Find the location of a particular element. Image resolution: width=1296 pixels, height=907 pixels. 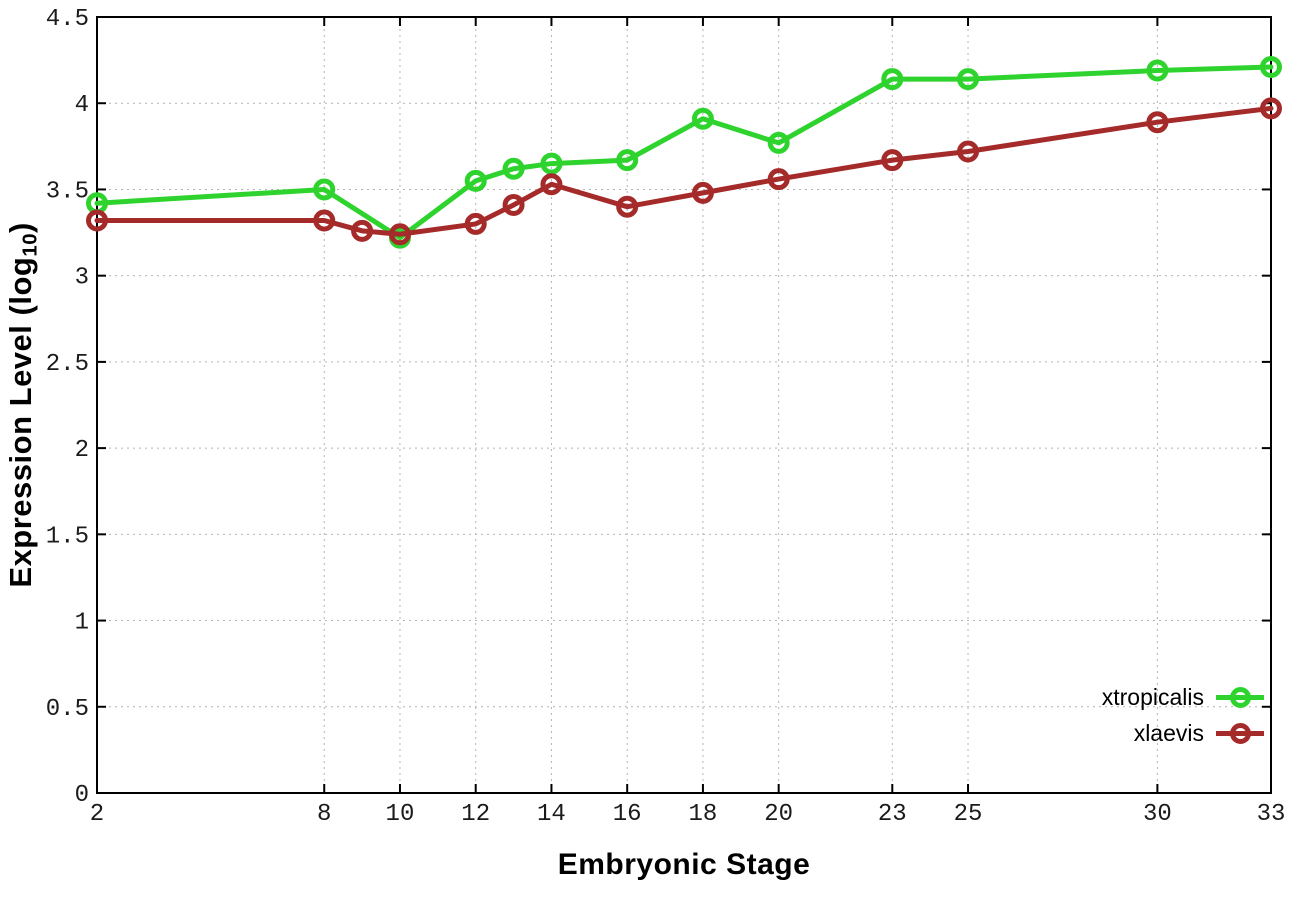

y-tick-label: 2 is located at coordinates (82, 450).